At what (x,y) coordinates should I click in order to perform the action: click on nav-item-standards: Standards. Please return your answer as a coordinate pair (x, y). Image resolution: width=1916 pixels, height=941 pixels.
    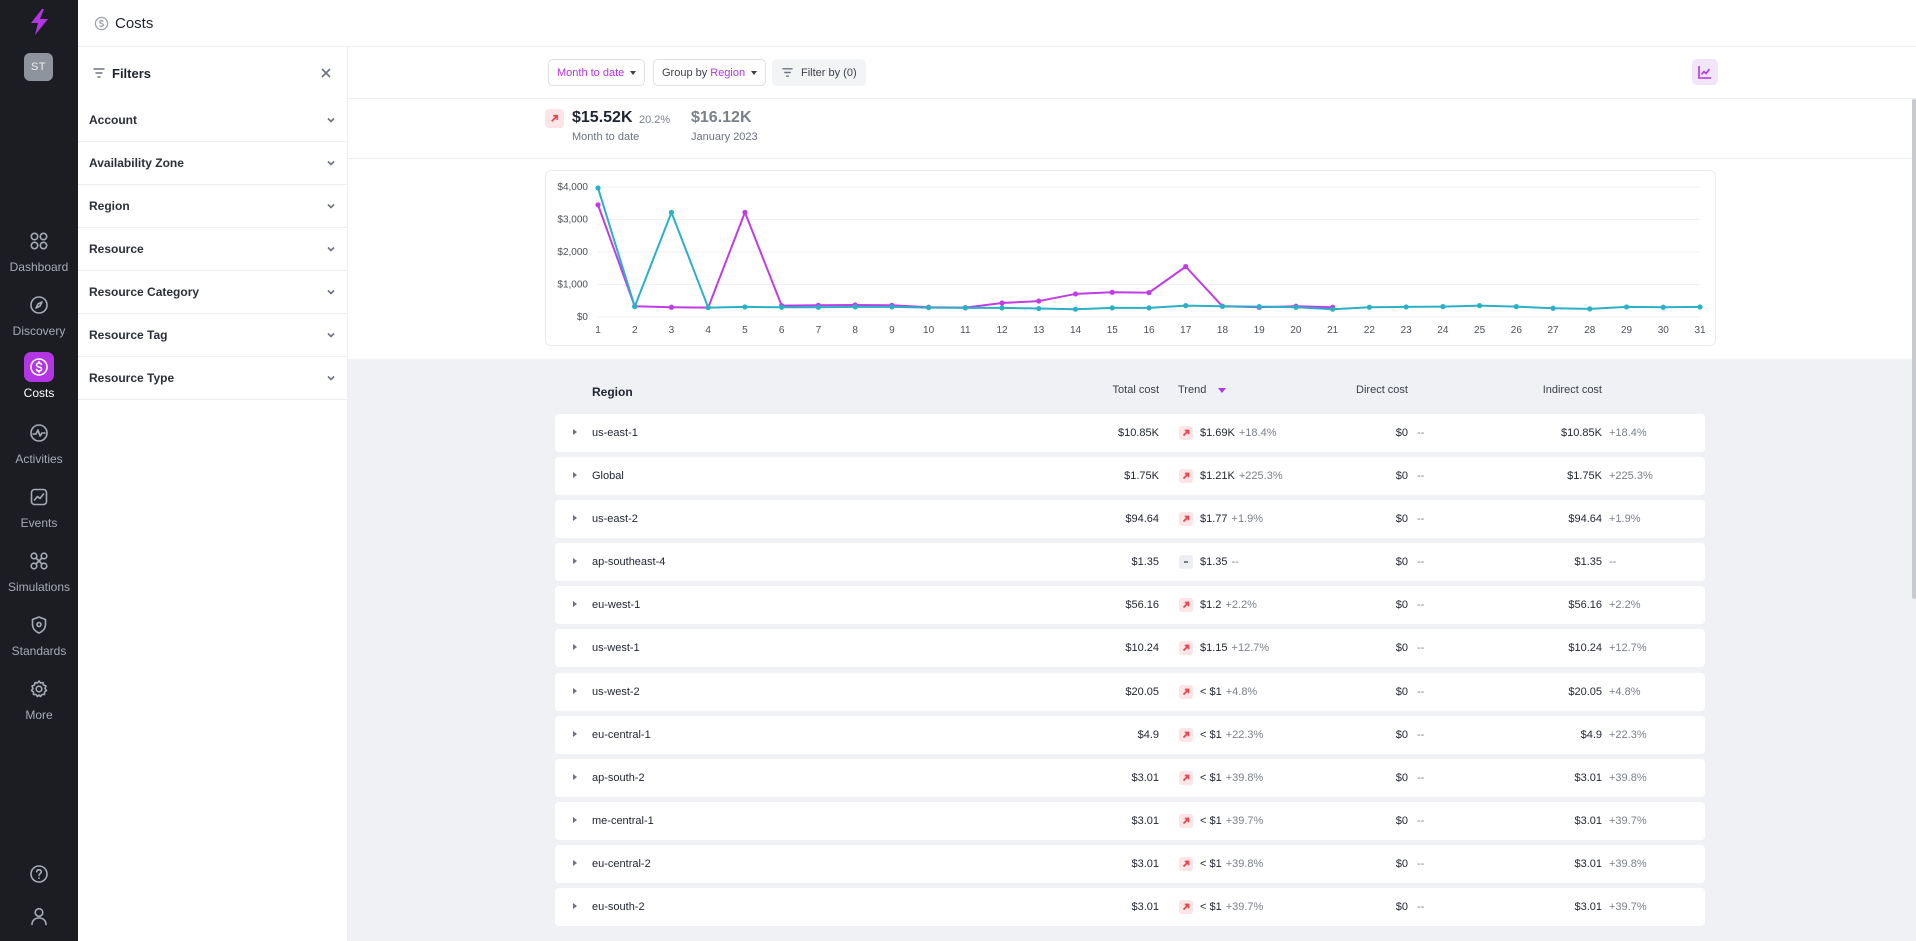
    Looking at the image, I should click on (39, 640).